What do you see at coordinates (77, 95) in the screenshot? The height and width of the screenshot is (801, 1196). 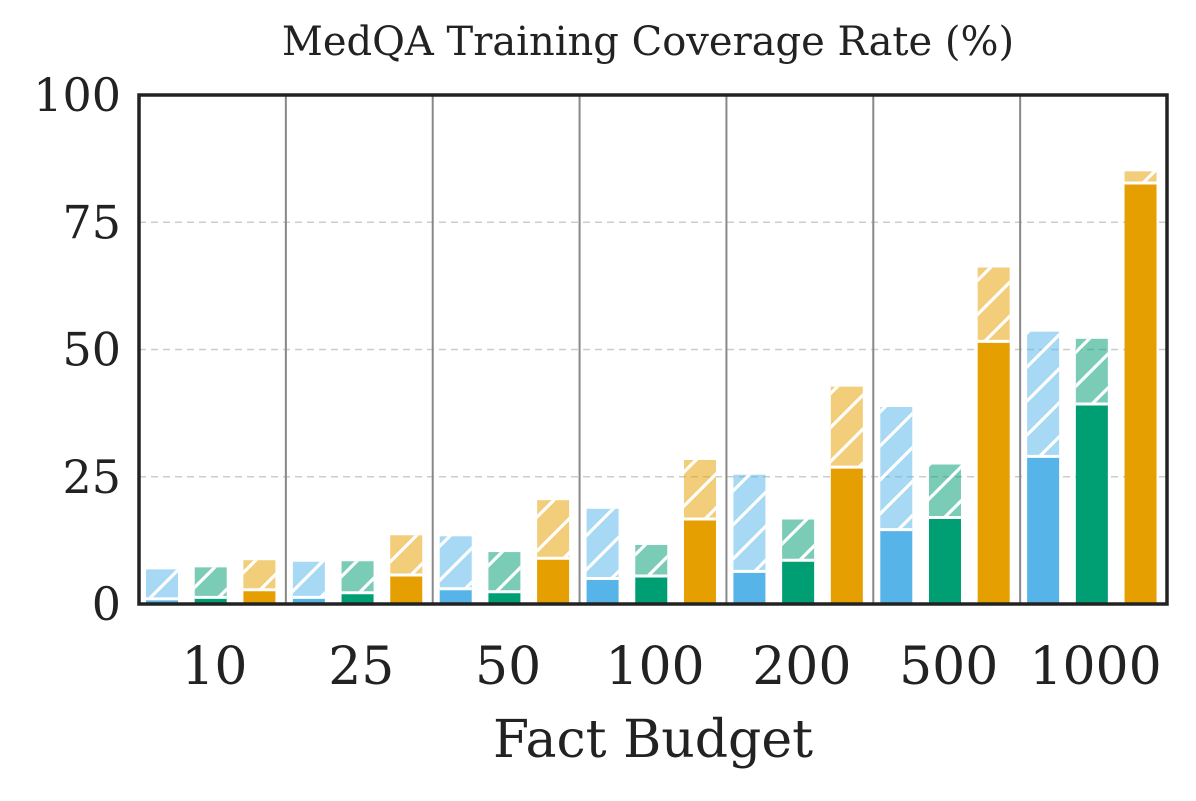 I see `y-tick-label: 100` at bounding box center [77, 95].